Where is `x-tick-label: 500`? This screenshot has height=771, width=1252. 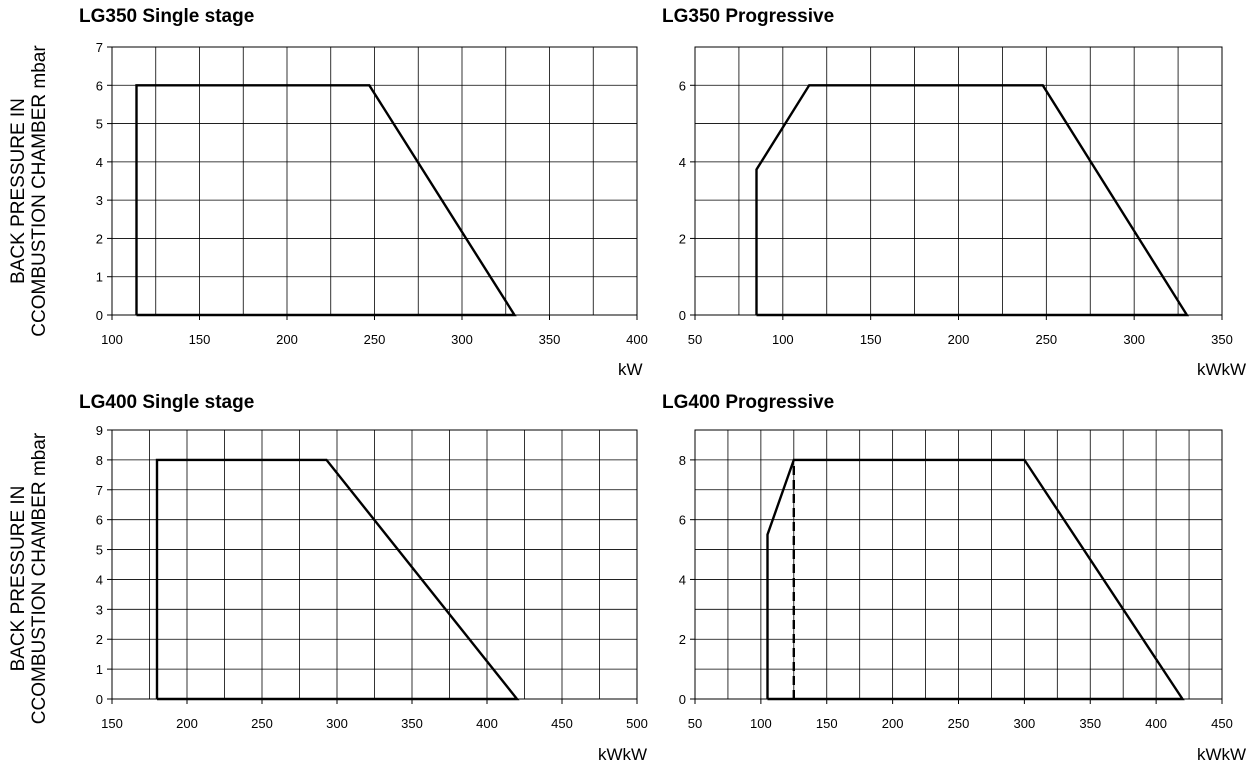 x-tick-label: 500 is located at coordinates (637, 723).